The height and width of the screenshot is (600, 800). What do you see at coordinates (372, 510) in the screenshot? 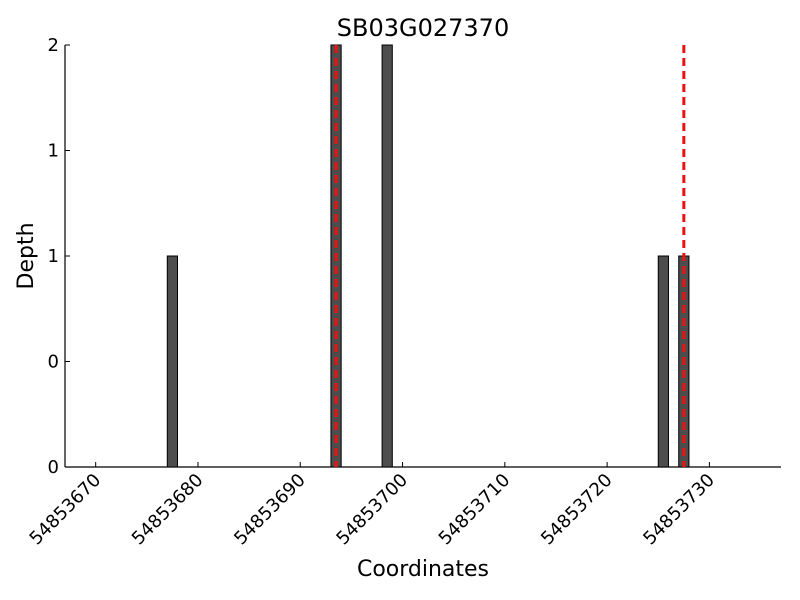
I see `x-tick-label: 54853700` at bounding box center [372, 510].